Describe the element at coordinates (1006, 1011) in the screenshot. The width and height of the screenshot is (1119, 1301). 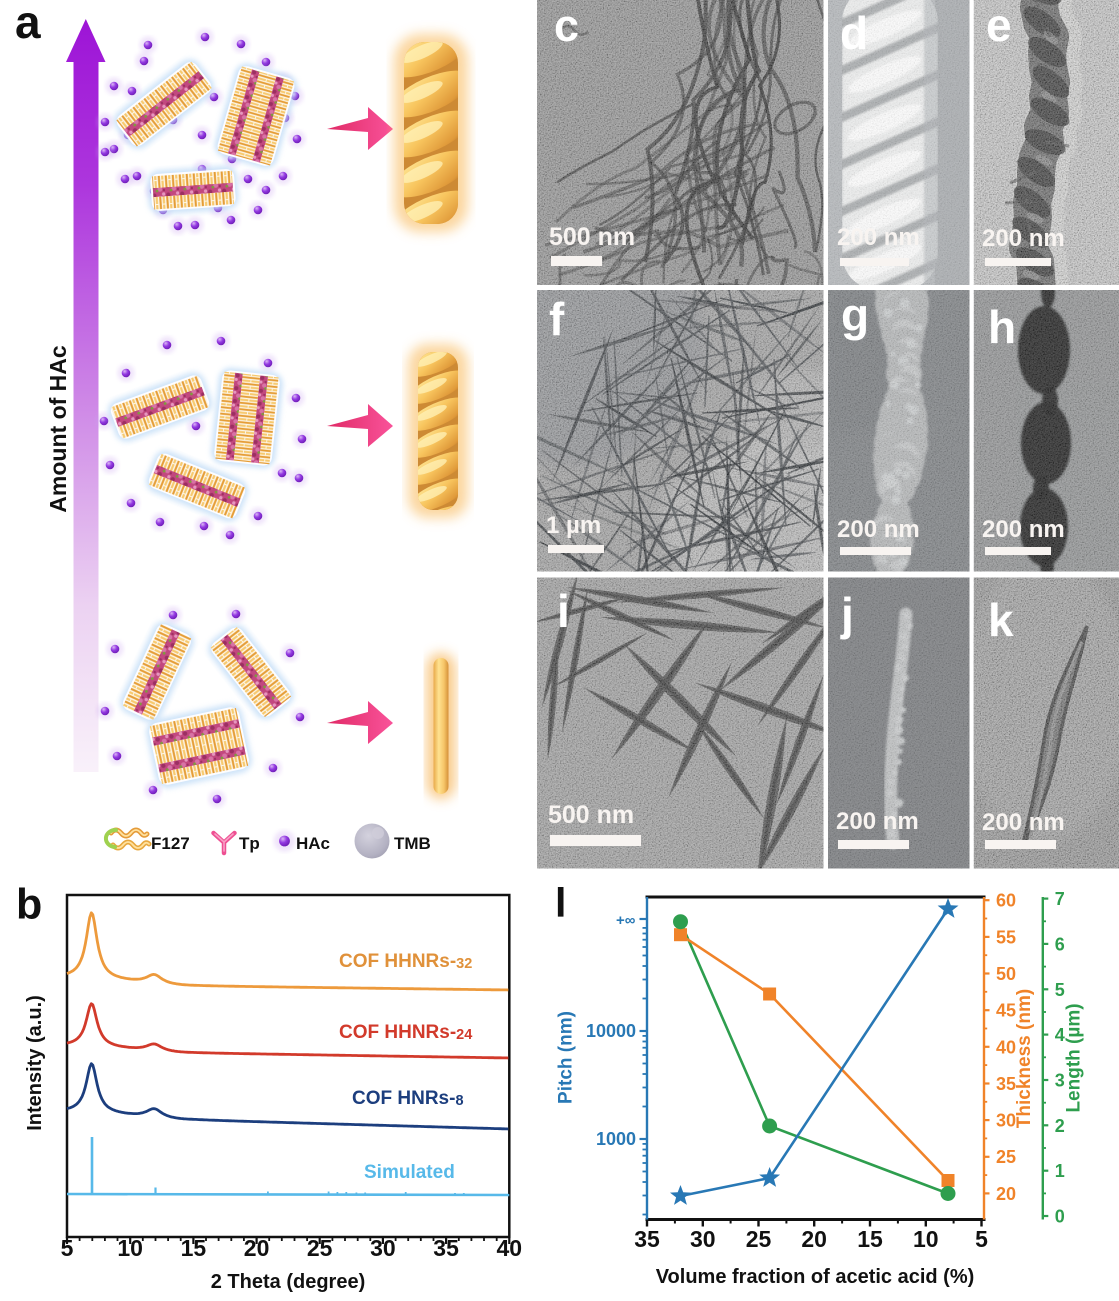
I see `svg-text: 45` at that location.